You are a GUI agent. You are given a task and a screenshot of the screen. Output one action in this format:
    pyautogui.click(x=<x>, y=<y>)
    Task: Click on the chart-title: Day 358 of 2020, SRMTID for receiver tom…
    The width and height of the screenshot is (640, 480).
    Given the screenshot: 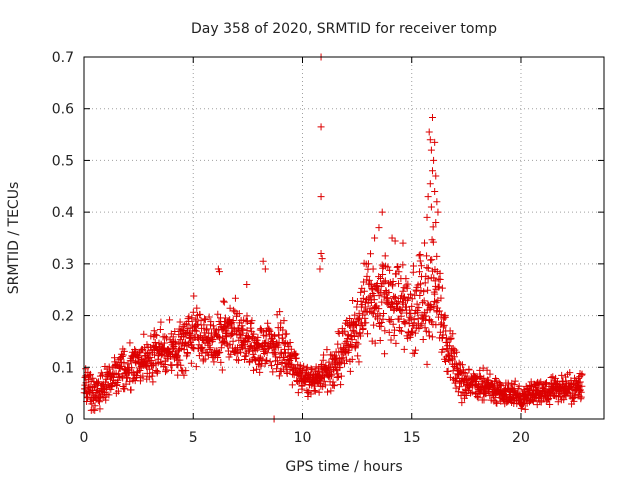 What is the action you would take?
    pyautogui.click(x=344, y=29)
    